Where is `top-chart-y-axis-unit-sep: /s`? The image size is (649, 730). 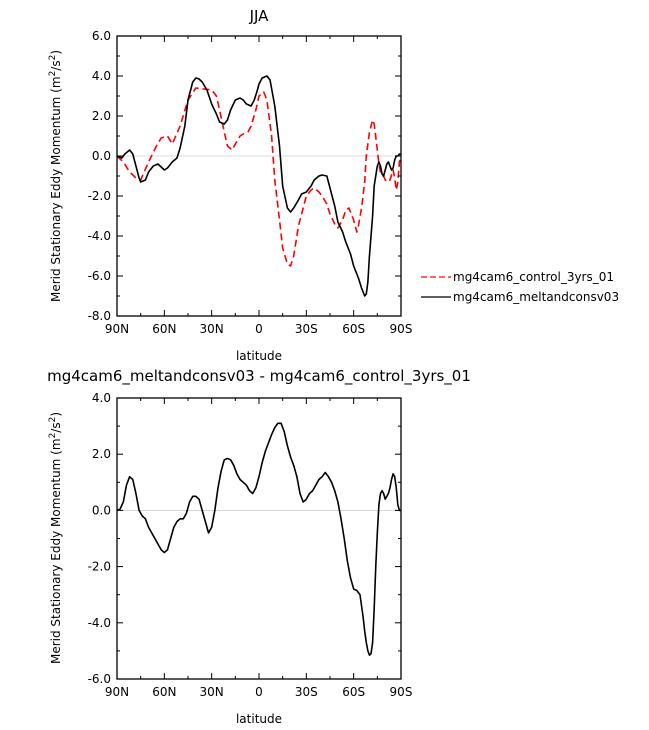 top-chart-y-axis-unit-sep: /s is located at coordinates (56, 65).